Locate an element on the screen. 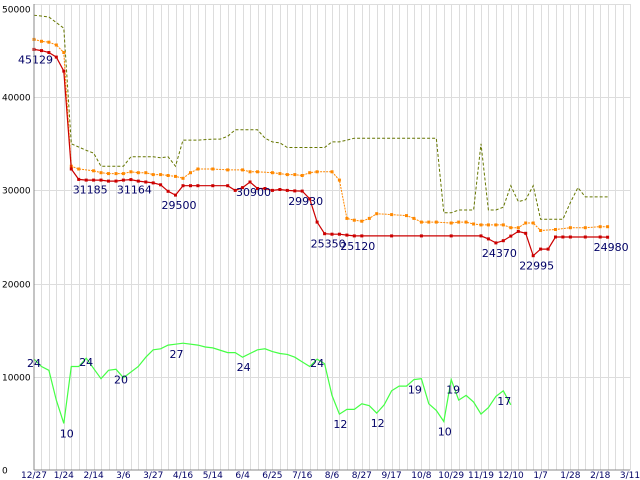 Image resolution: width=640 pixels, height=480 pixels. x-tick-label: 7/16 is located at coordinates (302, 475).